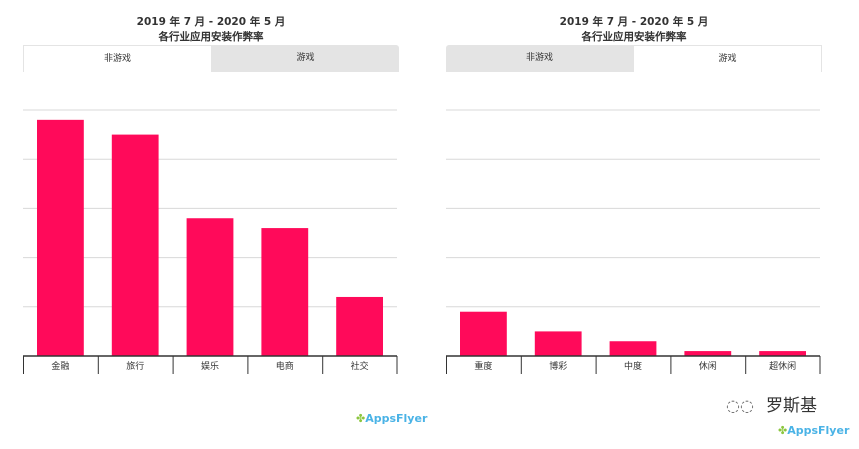 The height and width of the screenshot is (449, 859). I want to click on x-tick-label: 休闲, so click(708, 366).